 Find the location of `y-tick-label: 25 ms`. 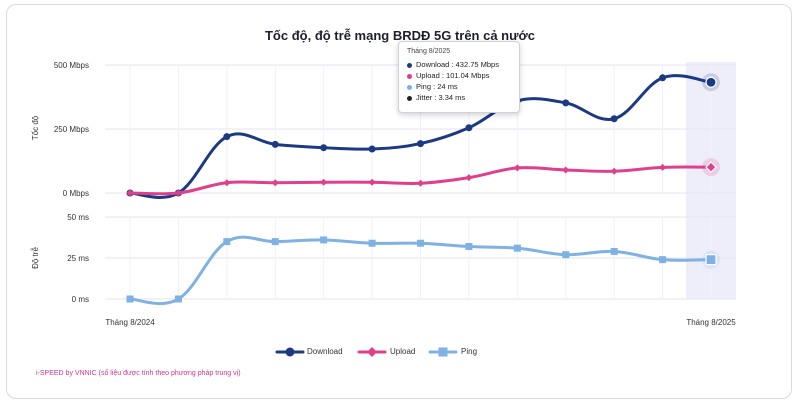

y-tick-label: 25 ms is located at coordinates (78, 258).